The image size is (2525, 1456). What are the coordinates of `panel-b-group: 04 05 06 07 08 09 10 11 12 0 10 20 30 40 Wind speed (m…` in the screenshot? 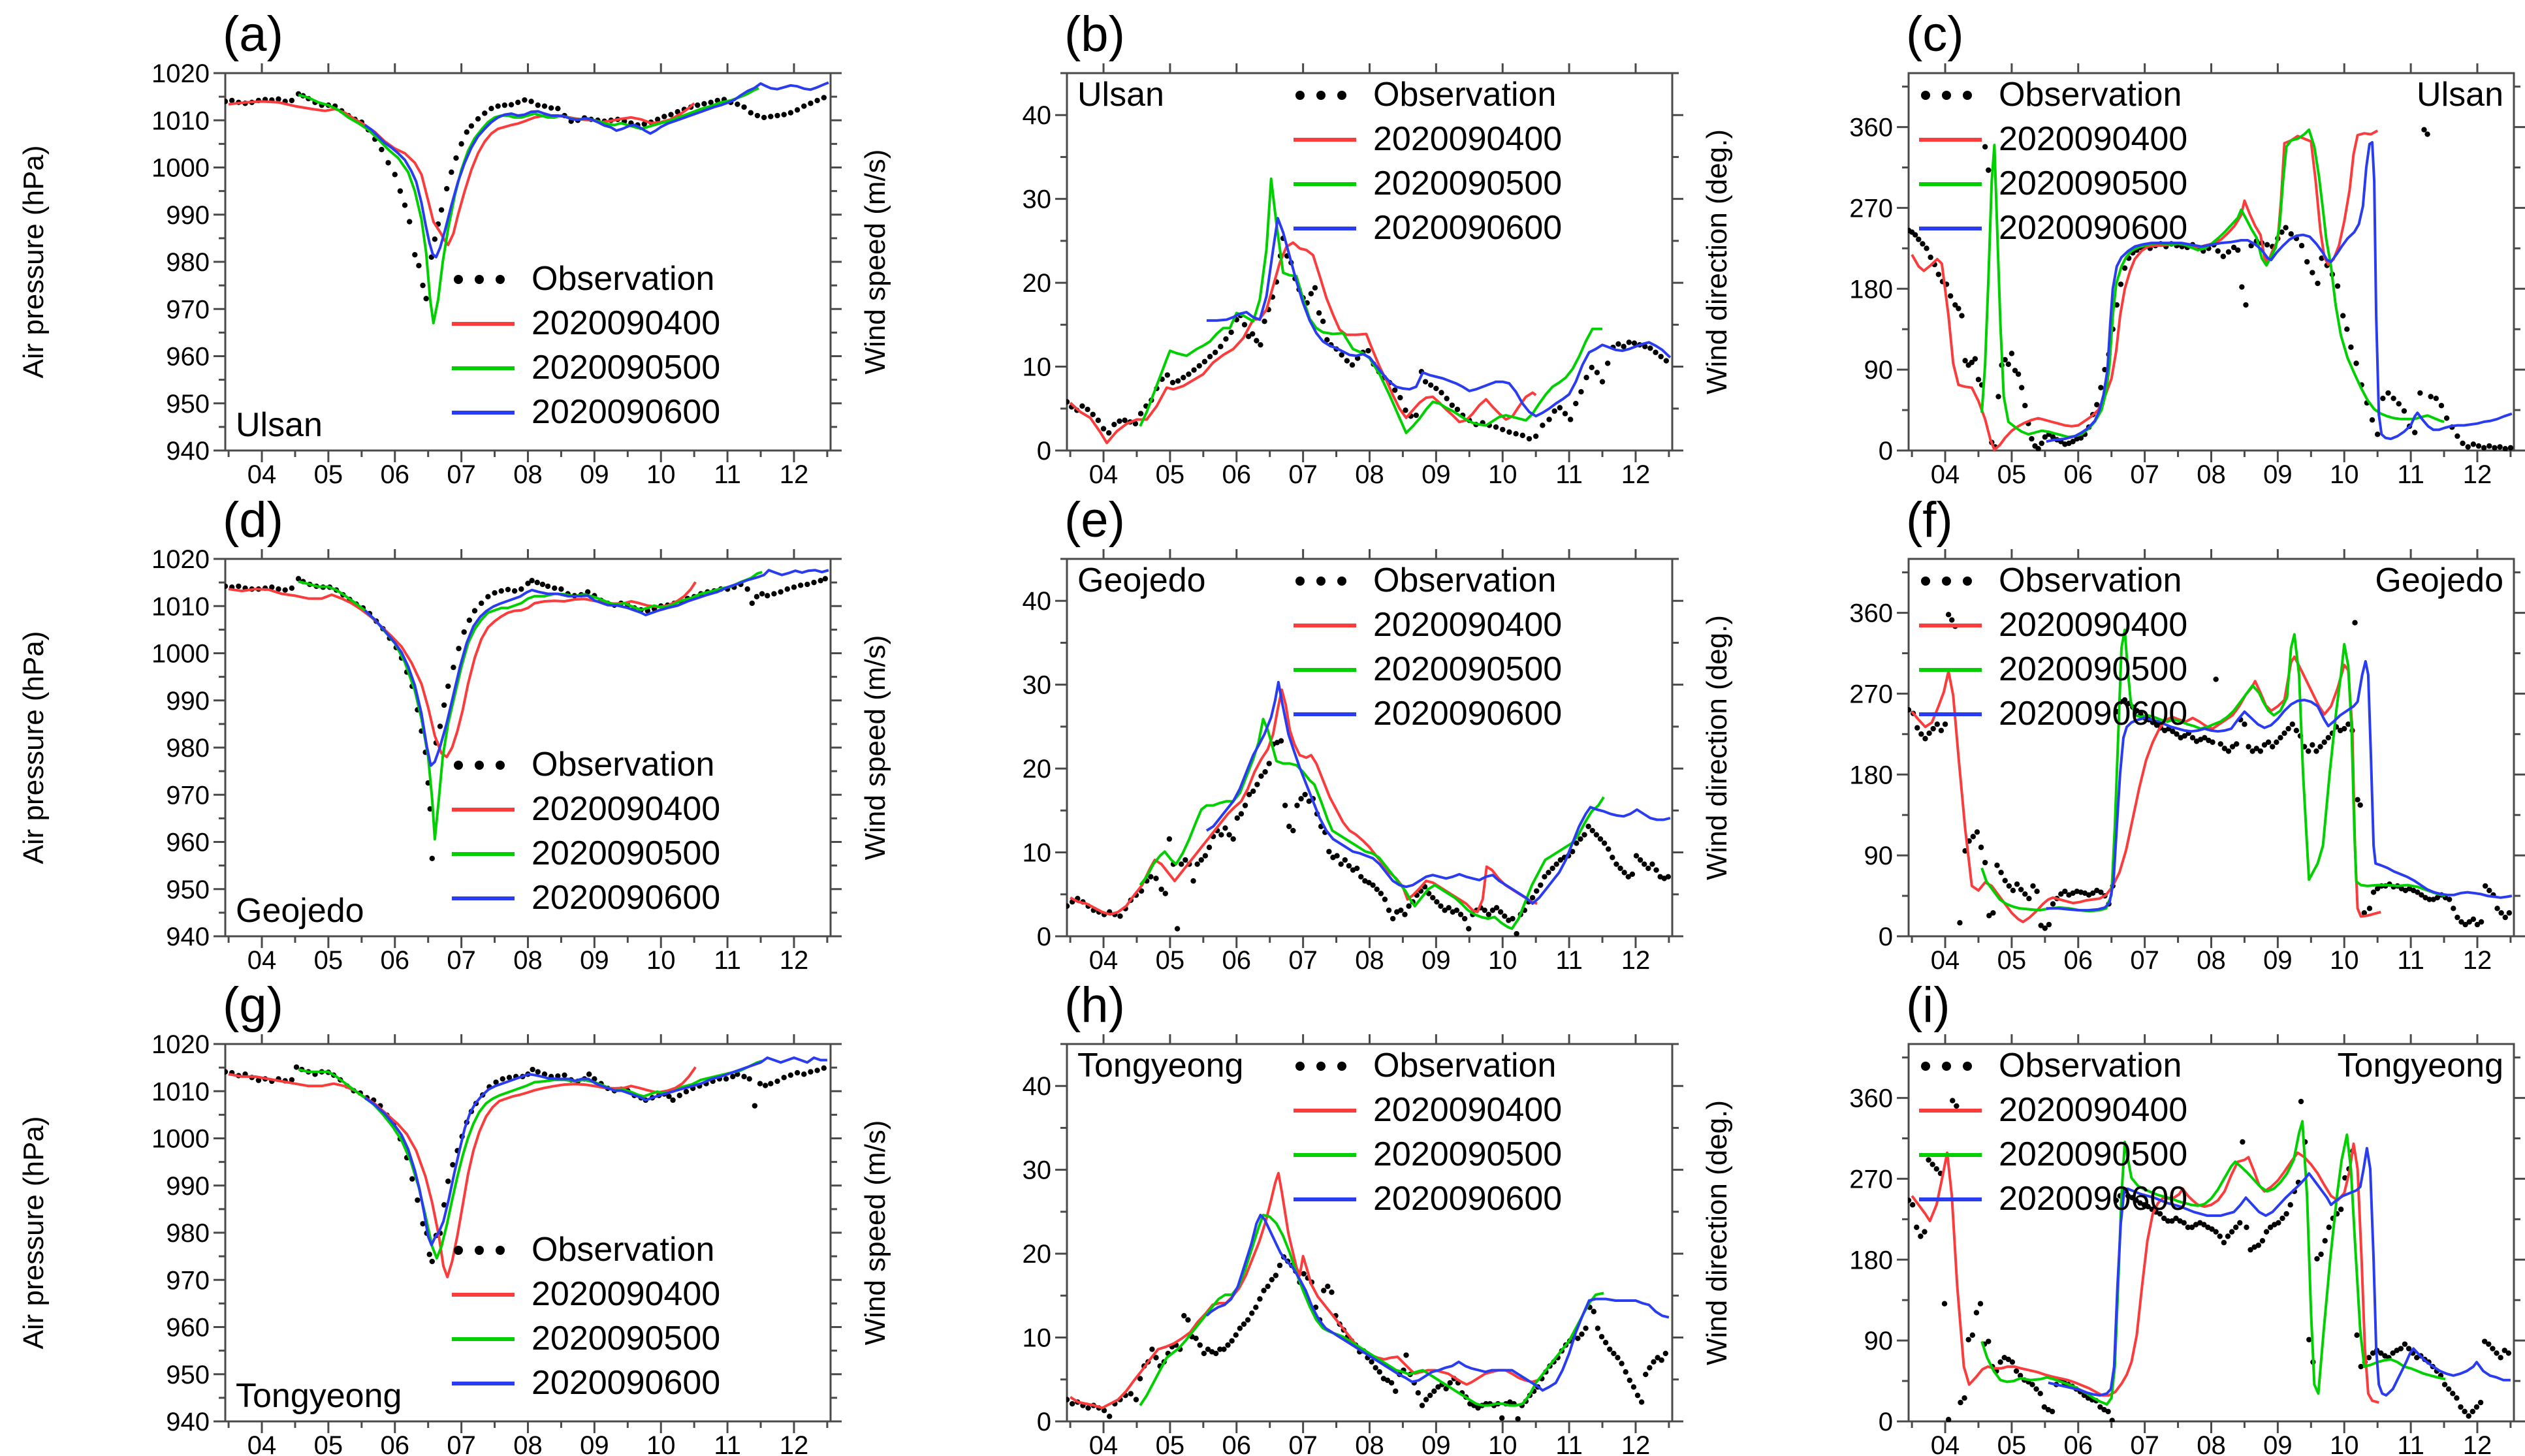 It's located at (1271, 246).